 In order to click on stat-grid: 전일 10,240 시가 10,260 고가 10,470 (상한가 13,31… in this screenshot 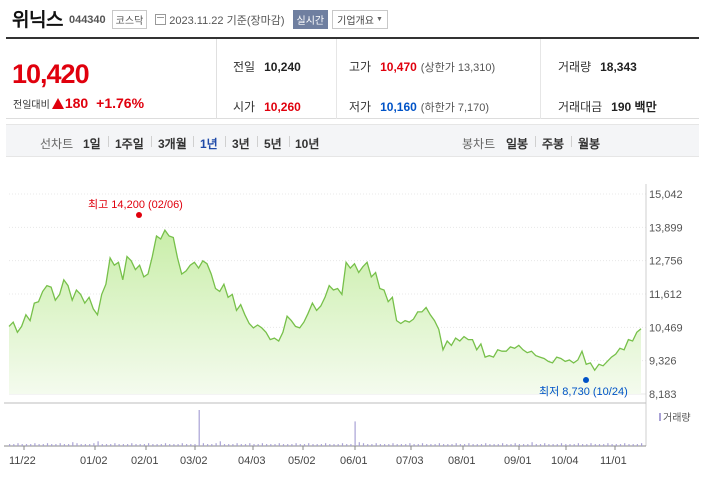, I will do `click(458, 79)`.